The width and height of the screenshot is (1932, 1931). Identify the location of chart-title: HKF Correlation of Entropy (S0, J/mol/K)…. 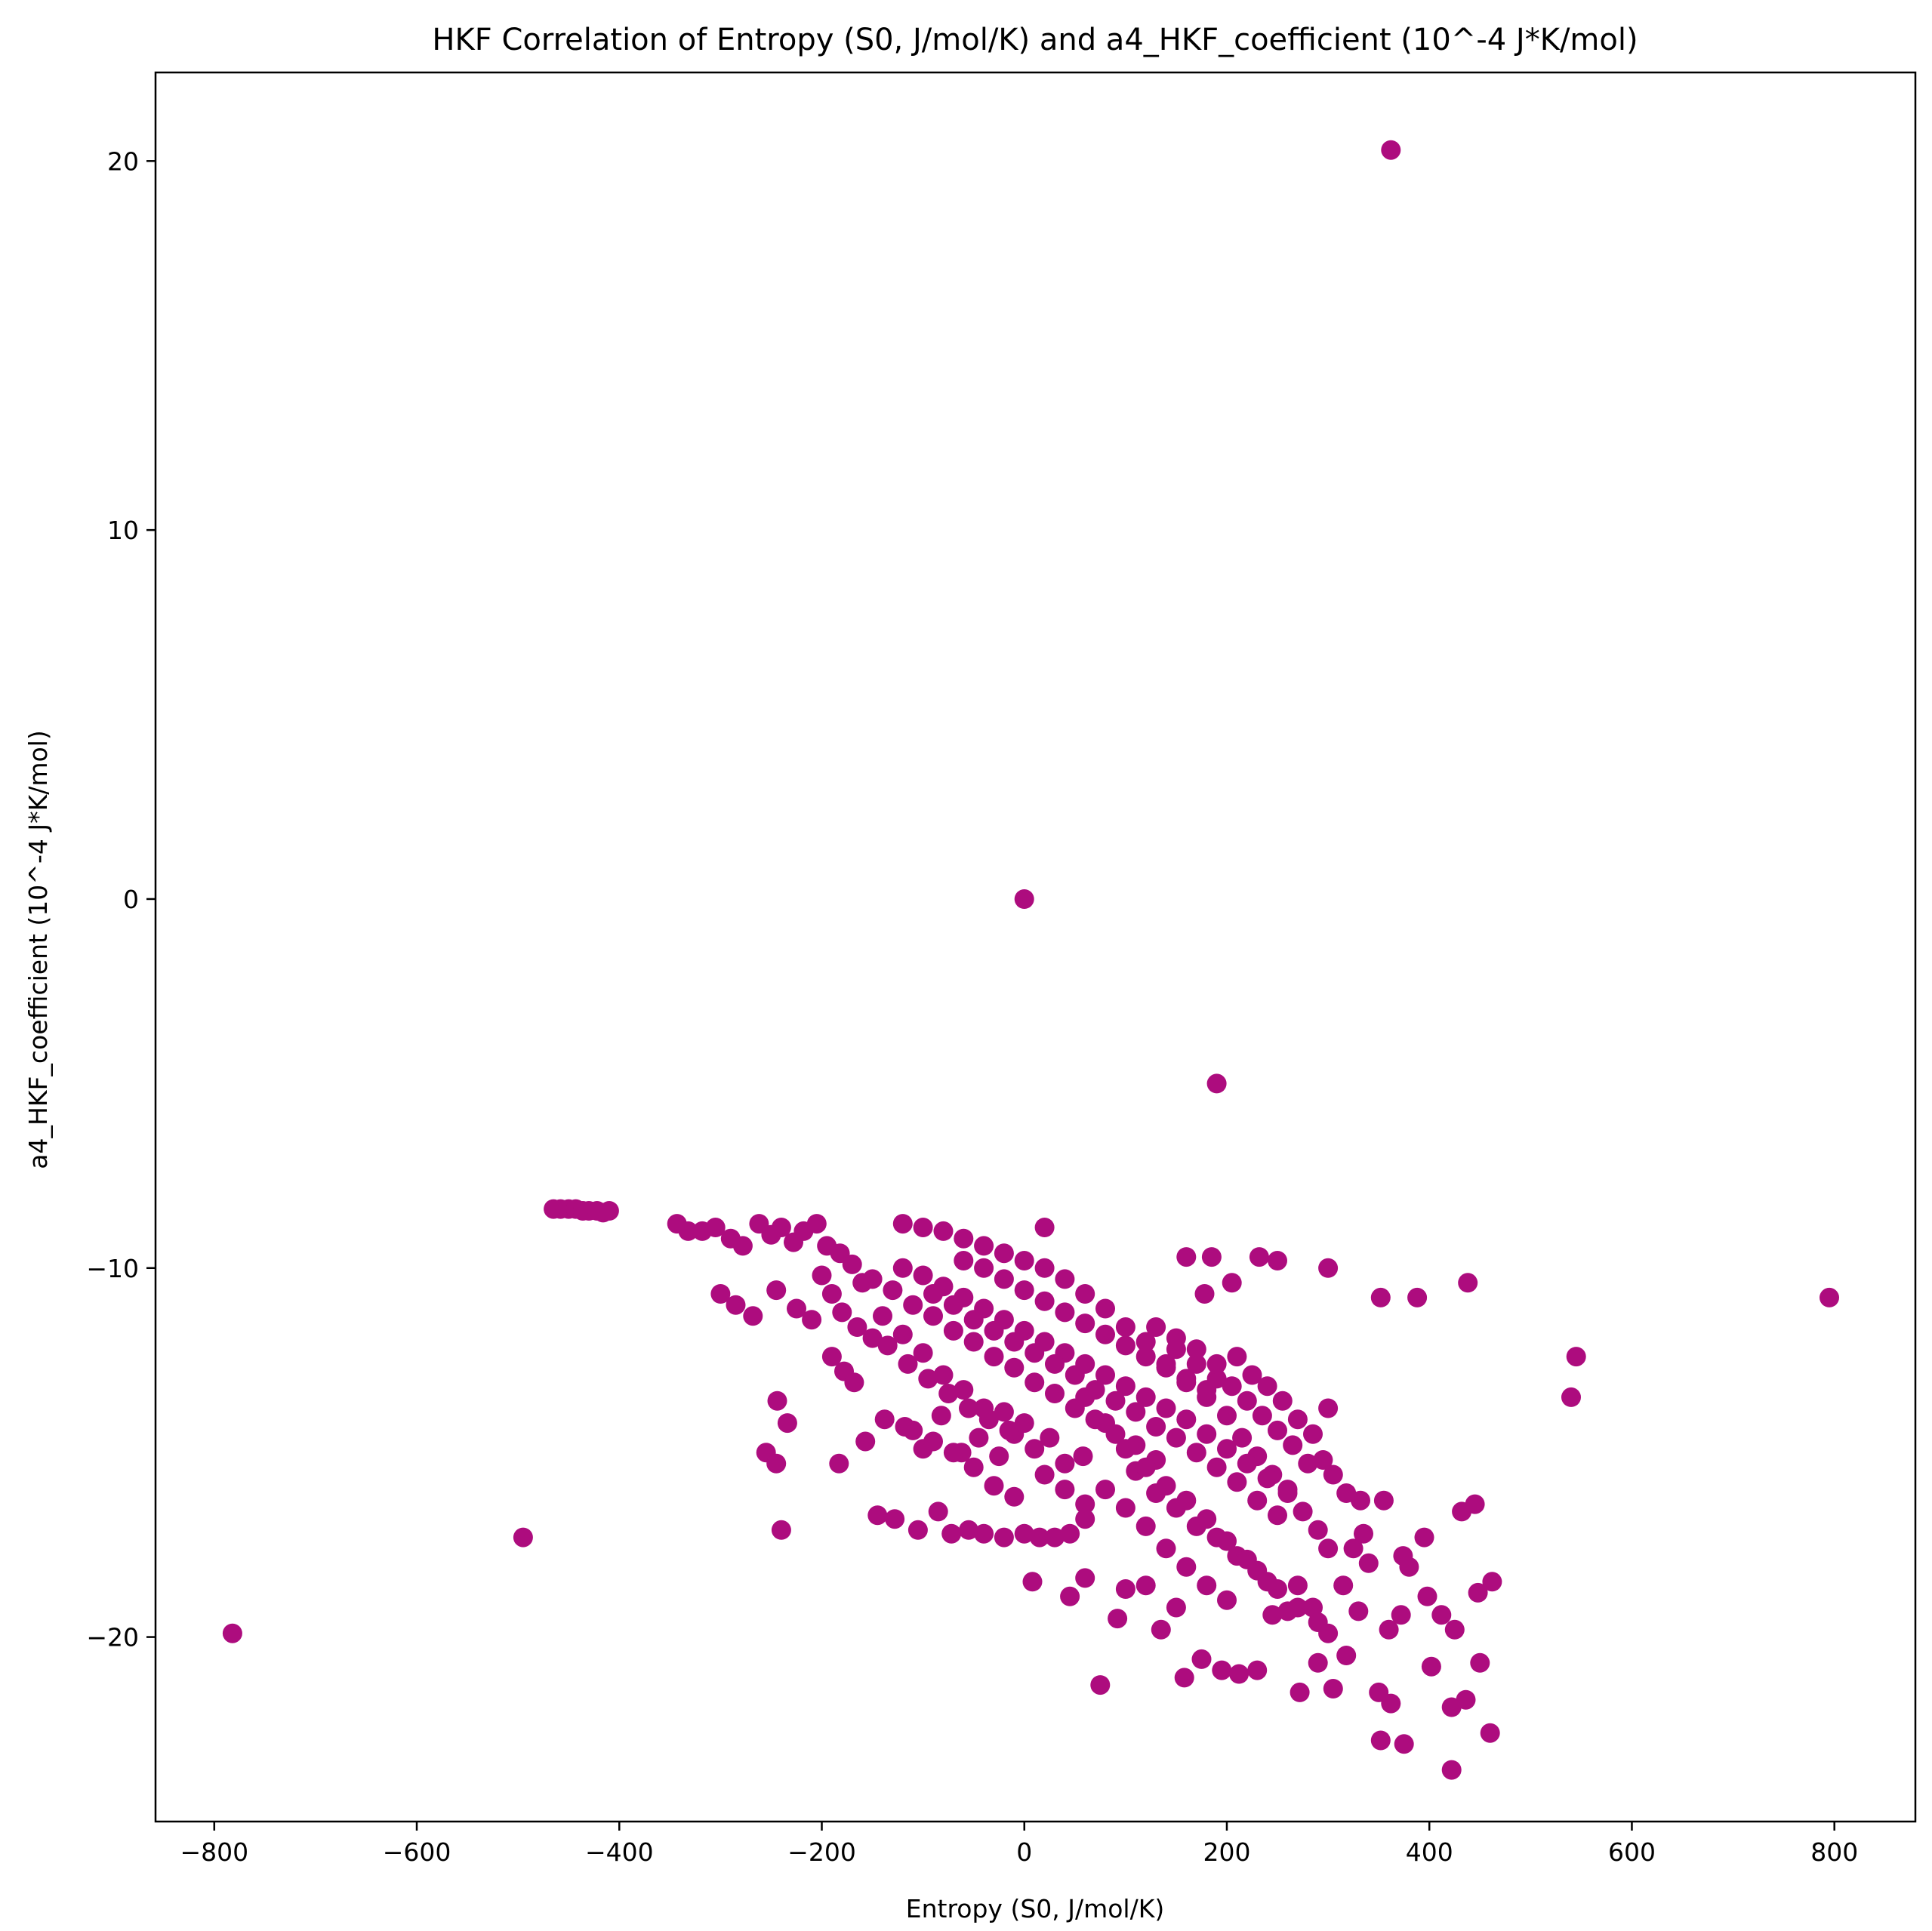
(1035, 40).